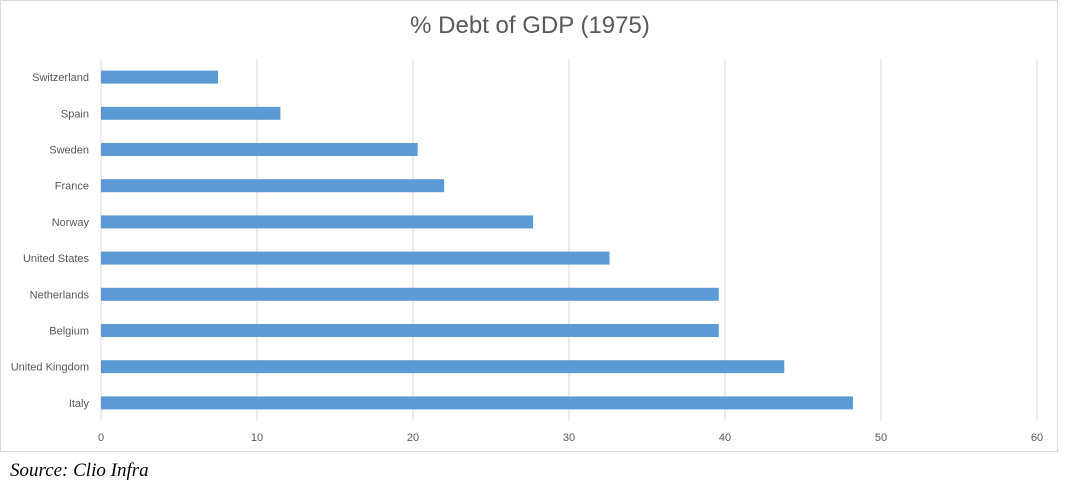 This screenshot has width=1068, height=497. I want to click on bar-spain, so click(191, 113).